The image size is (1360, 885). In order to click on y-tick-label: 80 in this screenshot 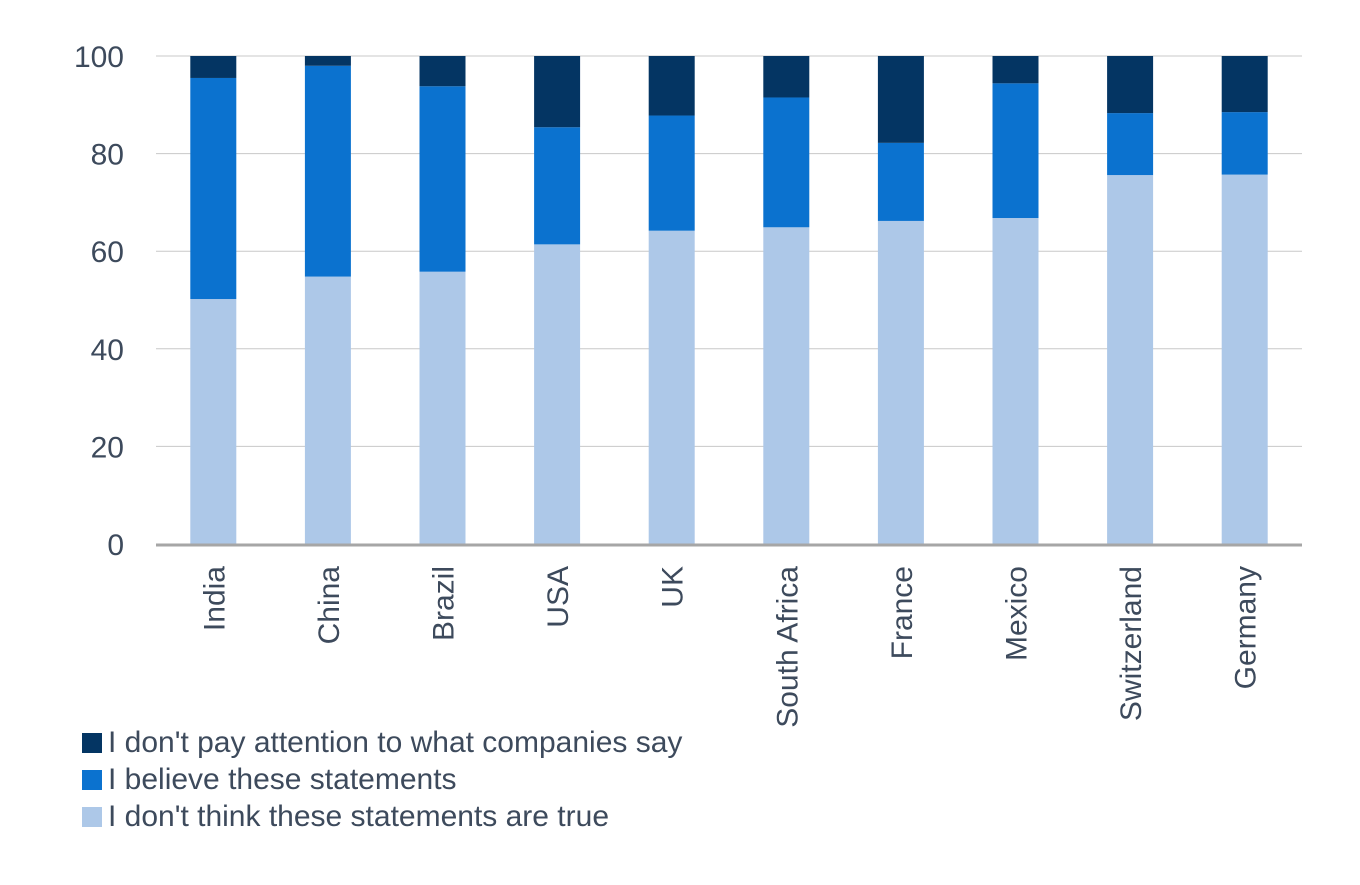, I will do `click(107, 155)`.